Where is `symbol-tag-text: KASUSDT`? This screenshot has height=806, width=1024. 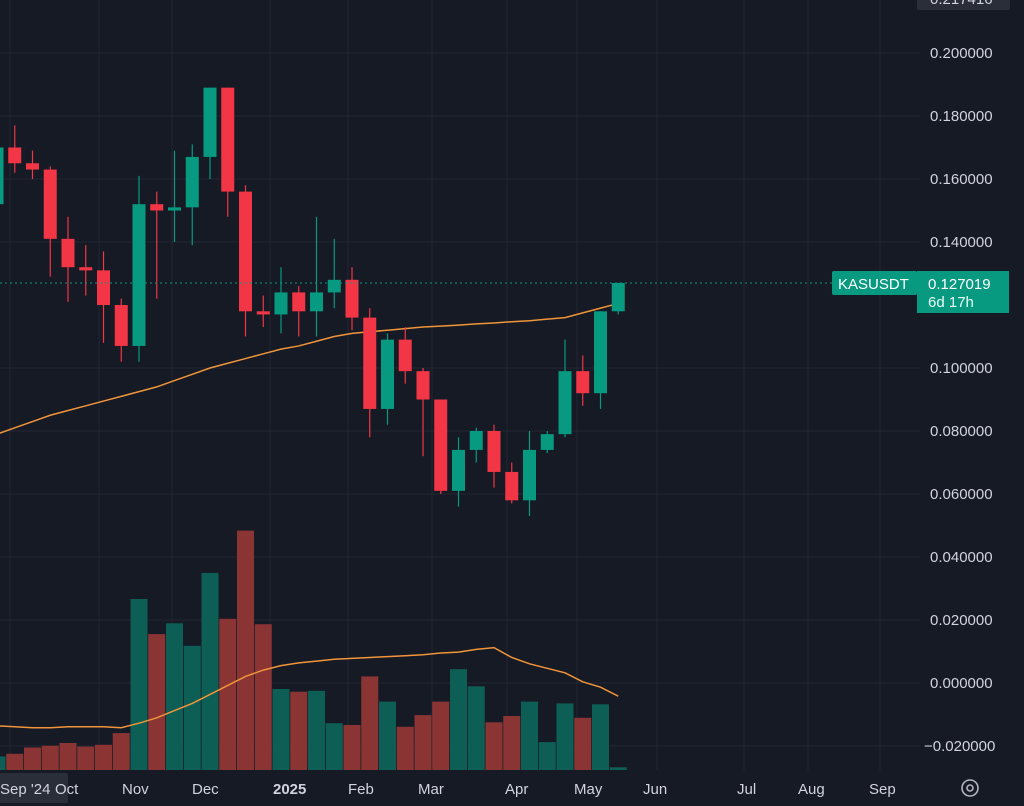
symbol-tag-text: KASUSDT is located at coordinates (873, 284).